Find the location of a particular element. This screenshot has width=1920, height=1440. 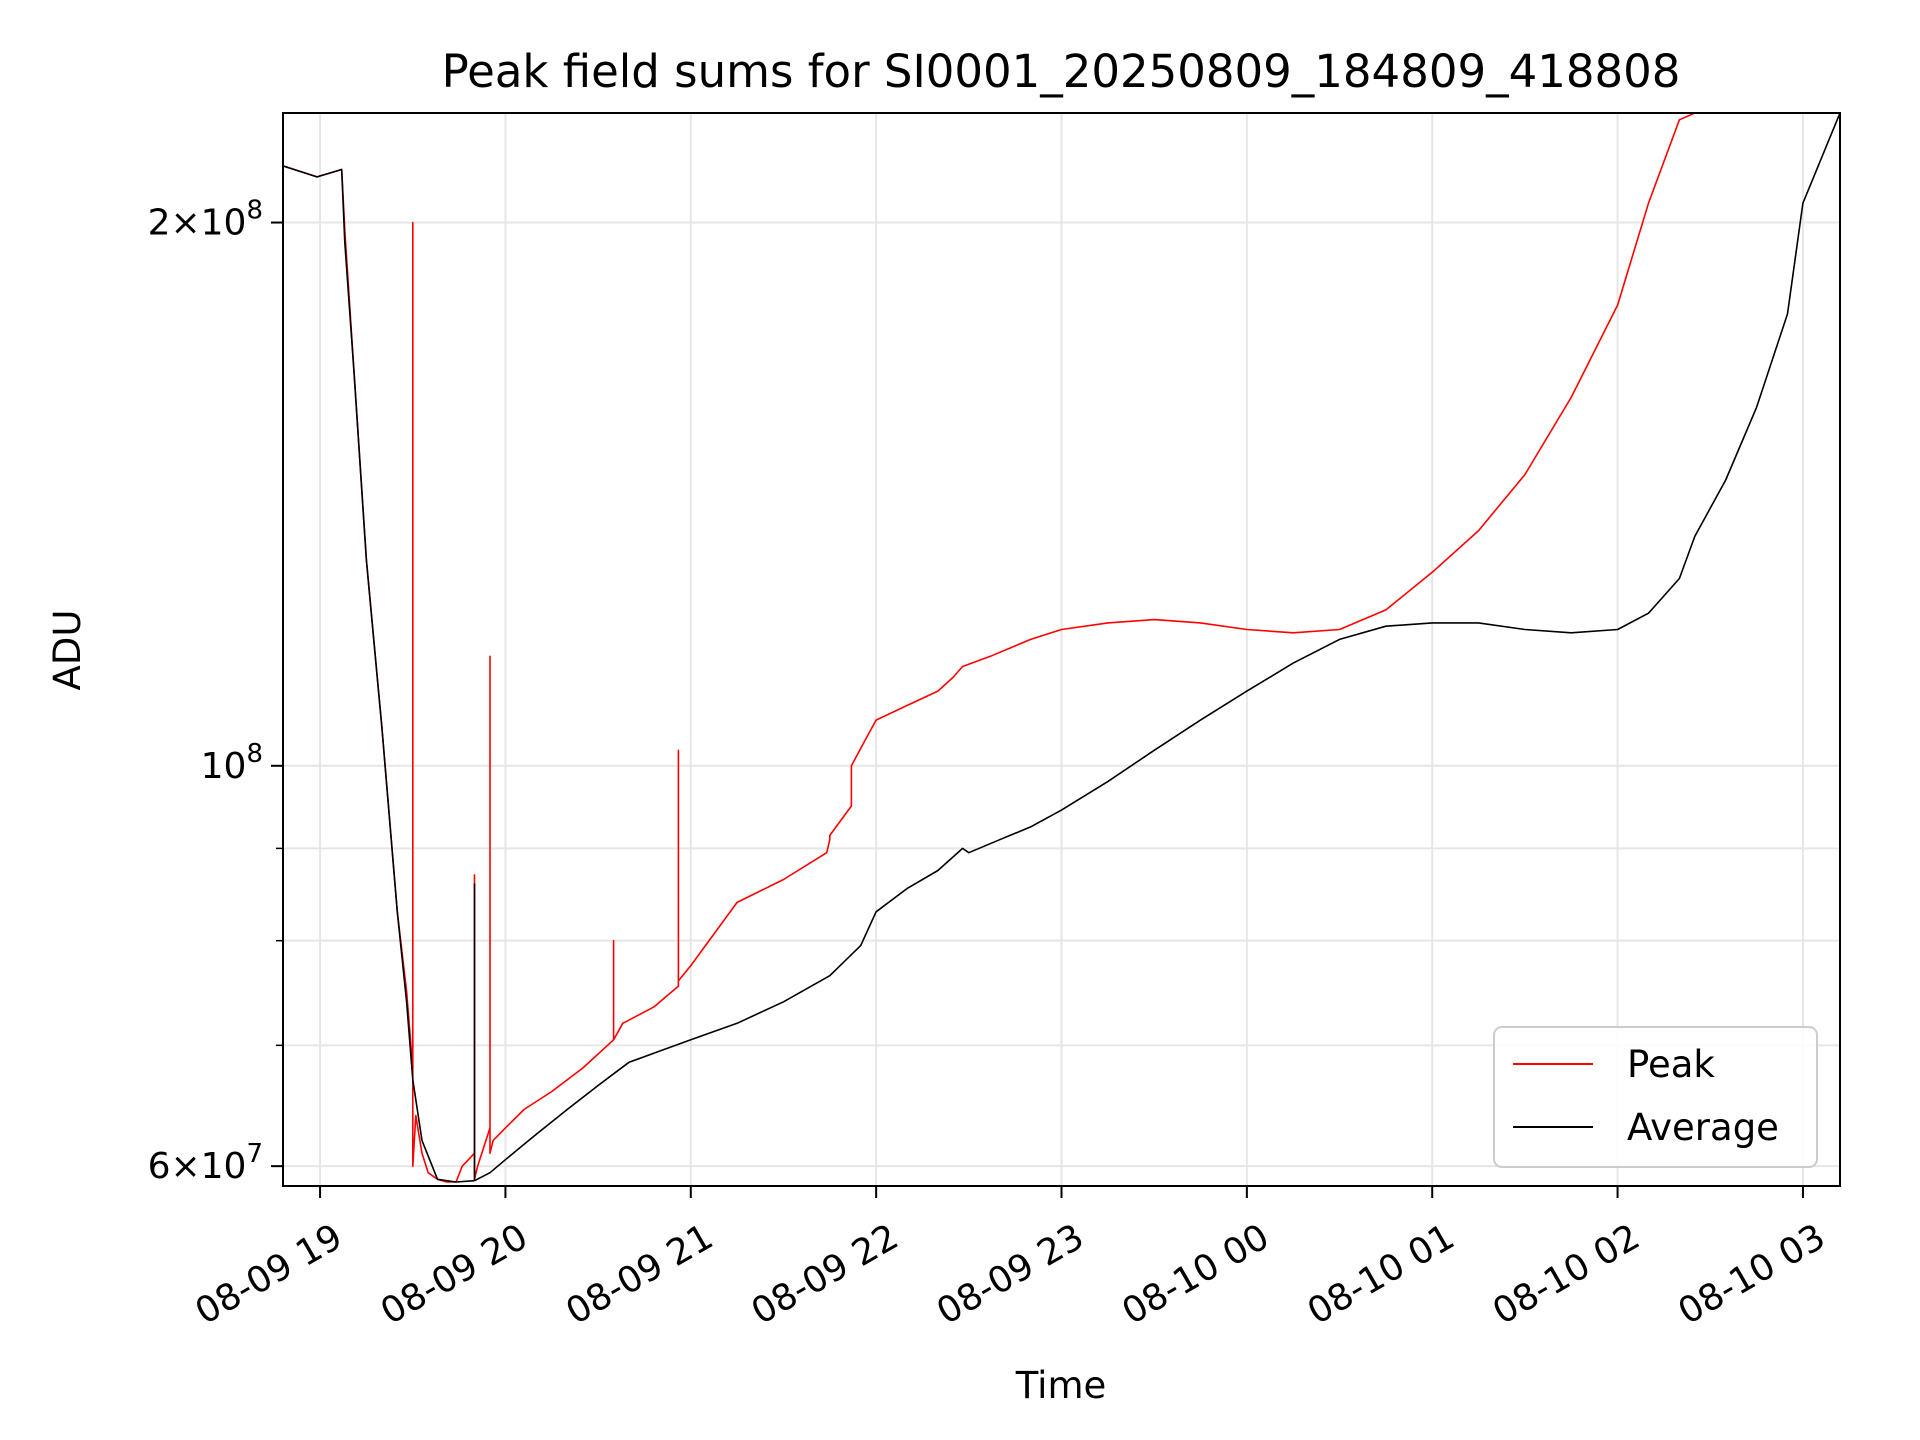

y-tick-label: 108 is located at coordinates (232, 763).